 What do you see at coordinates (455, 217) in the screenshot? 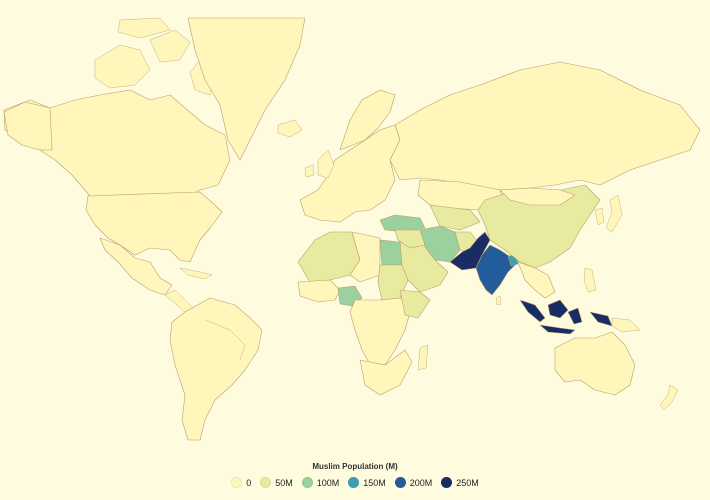
I see `region-central-asia` at bounding box center [455, 217].